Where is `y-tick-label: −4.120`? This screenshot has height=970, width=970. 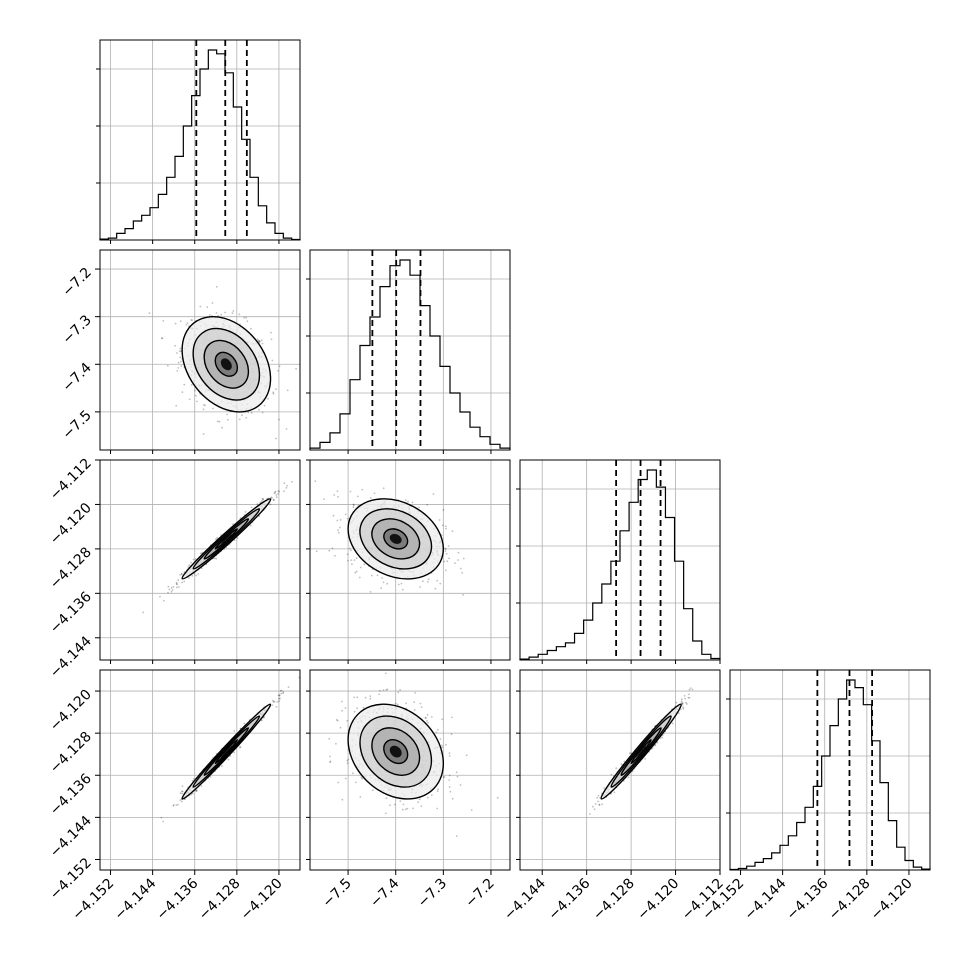
y-tick-label: −4.120 is located at coordinates (71, 524).